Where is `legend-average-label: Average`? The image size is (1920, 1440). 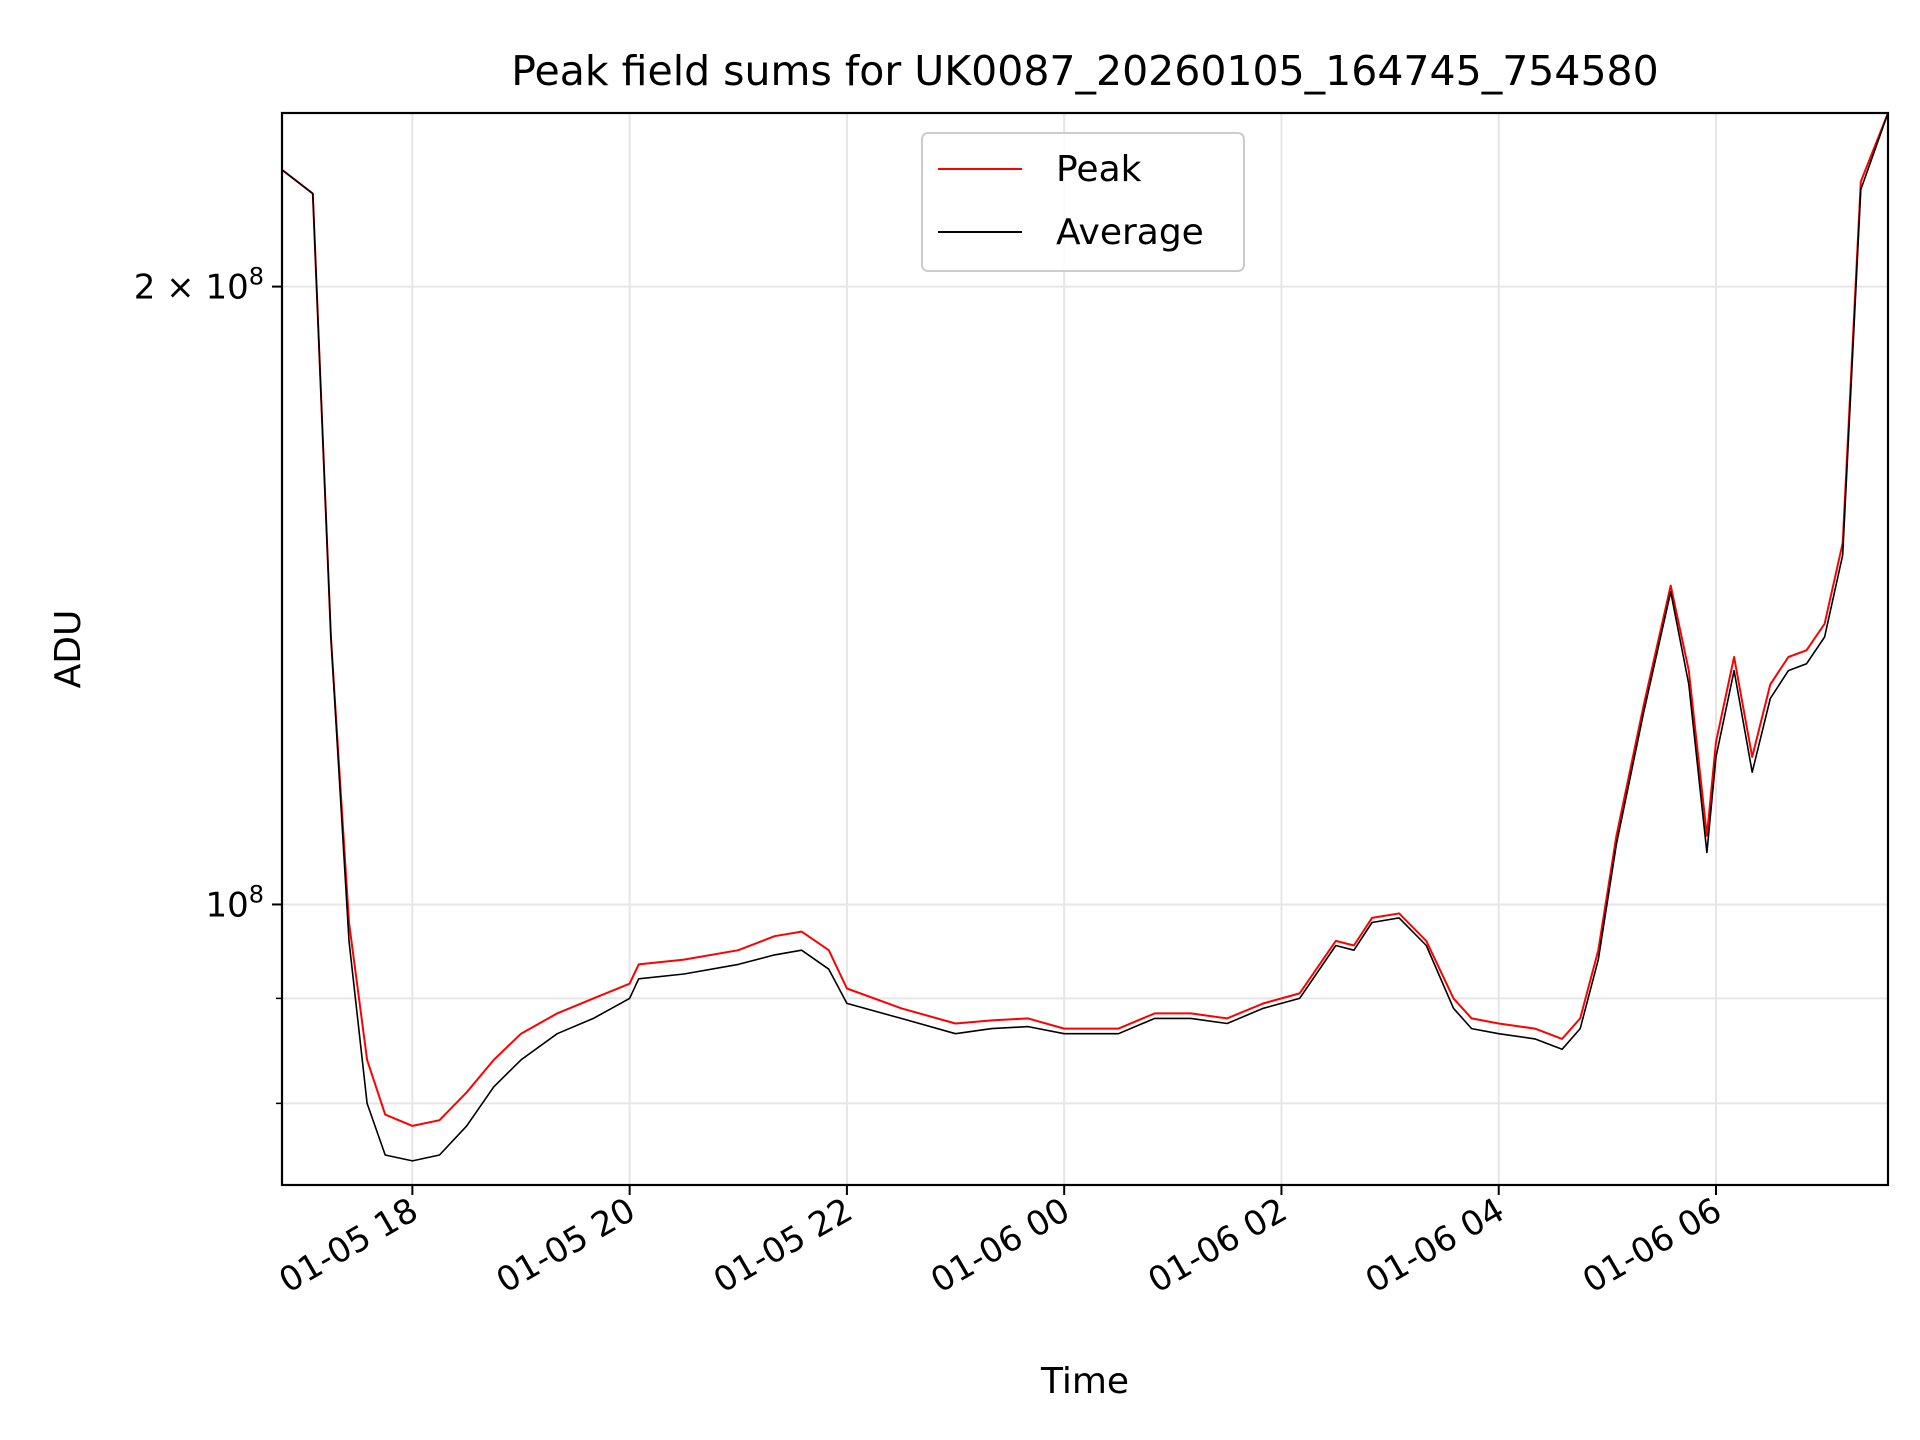 legend-average-label: Average is located at coordinates (1130, 232).